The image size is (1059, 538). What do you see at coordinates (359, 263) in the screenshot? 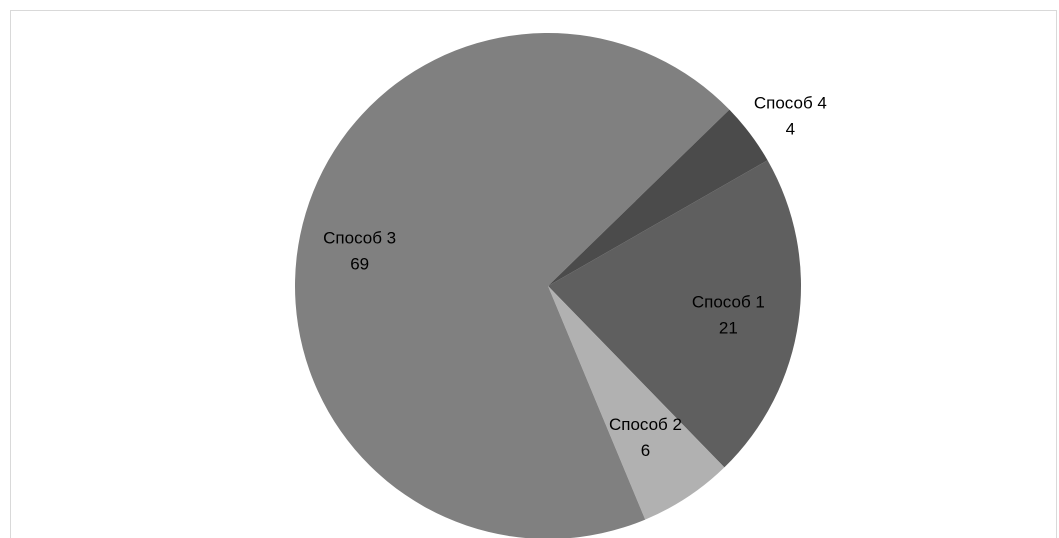
I see `slice-label-value: 69` at bounding box center [359, 263].